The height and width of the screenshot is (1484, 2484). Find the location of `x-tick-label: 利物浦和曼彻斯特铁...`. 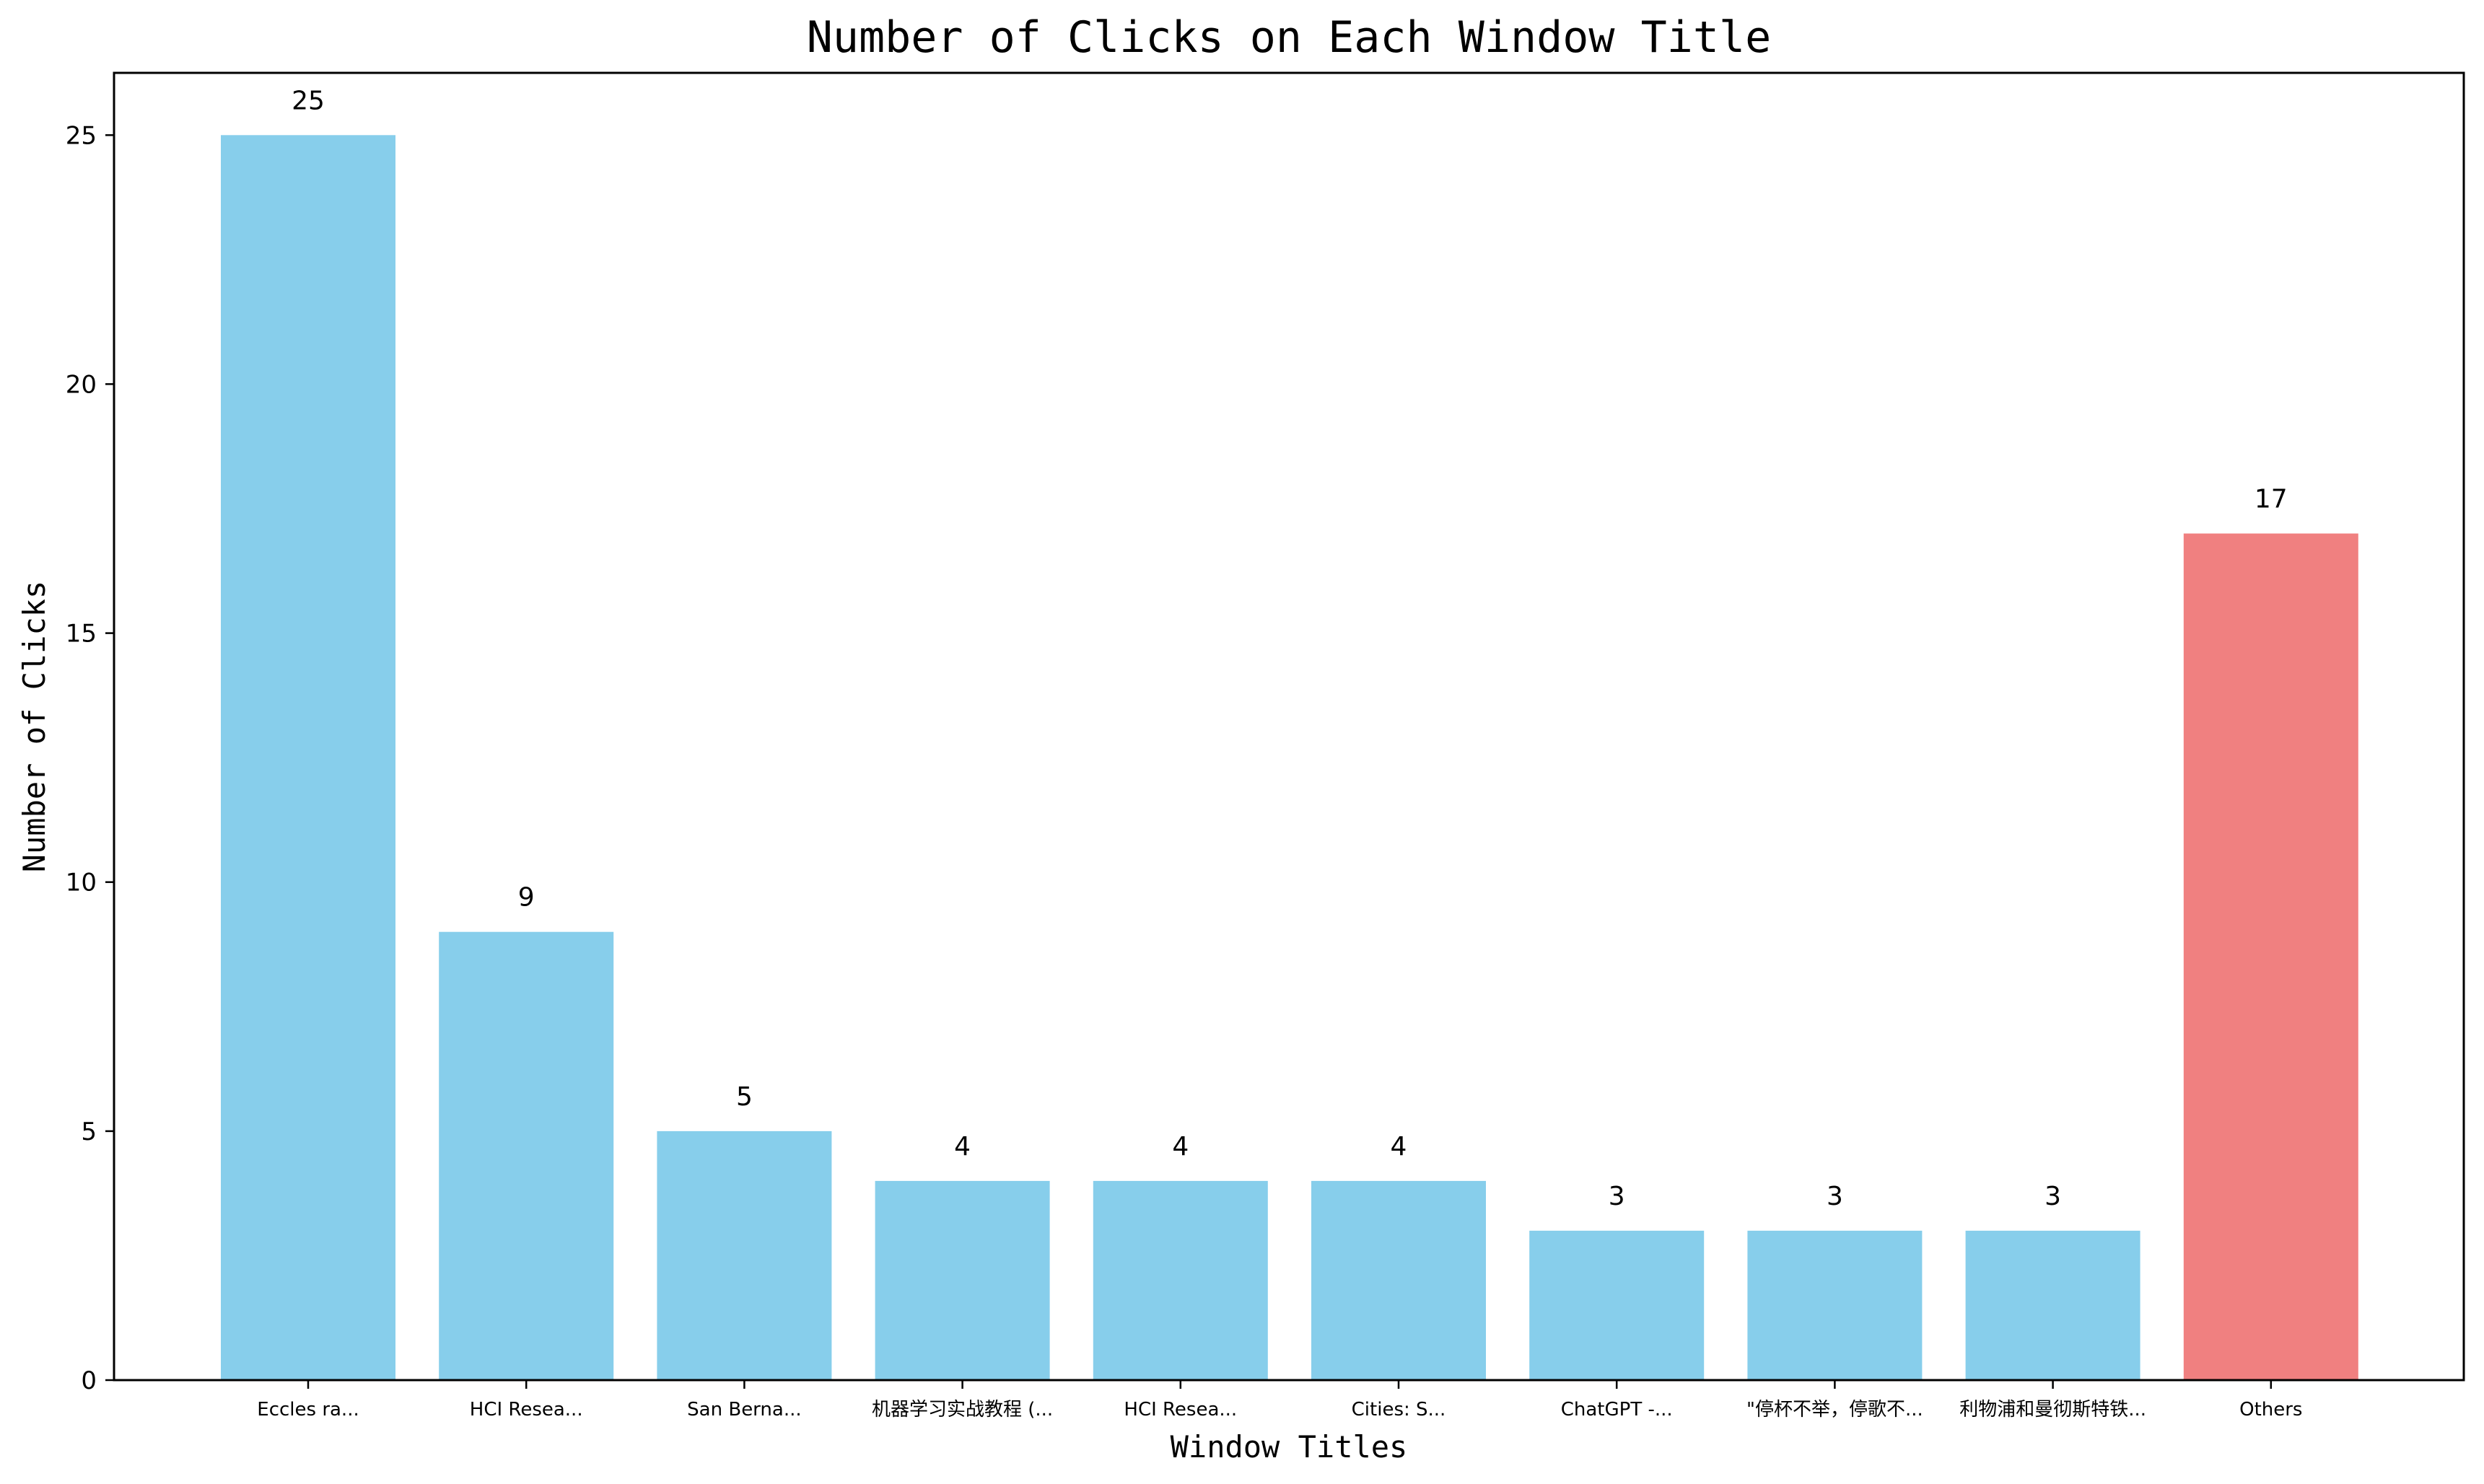

x-tick-label: 利物浦和曼彻斯特铁... is located at coordinates (2052, 1410).